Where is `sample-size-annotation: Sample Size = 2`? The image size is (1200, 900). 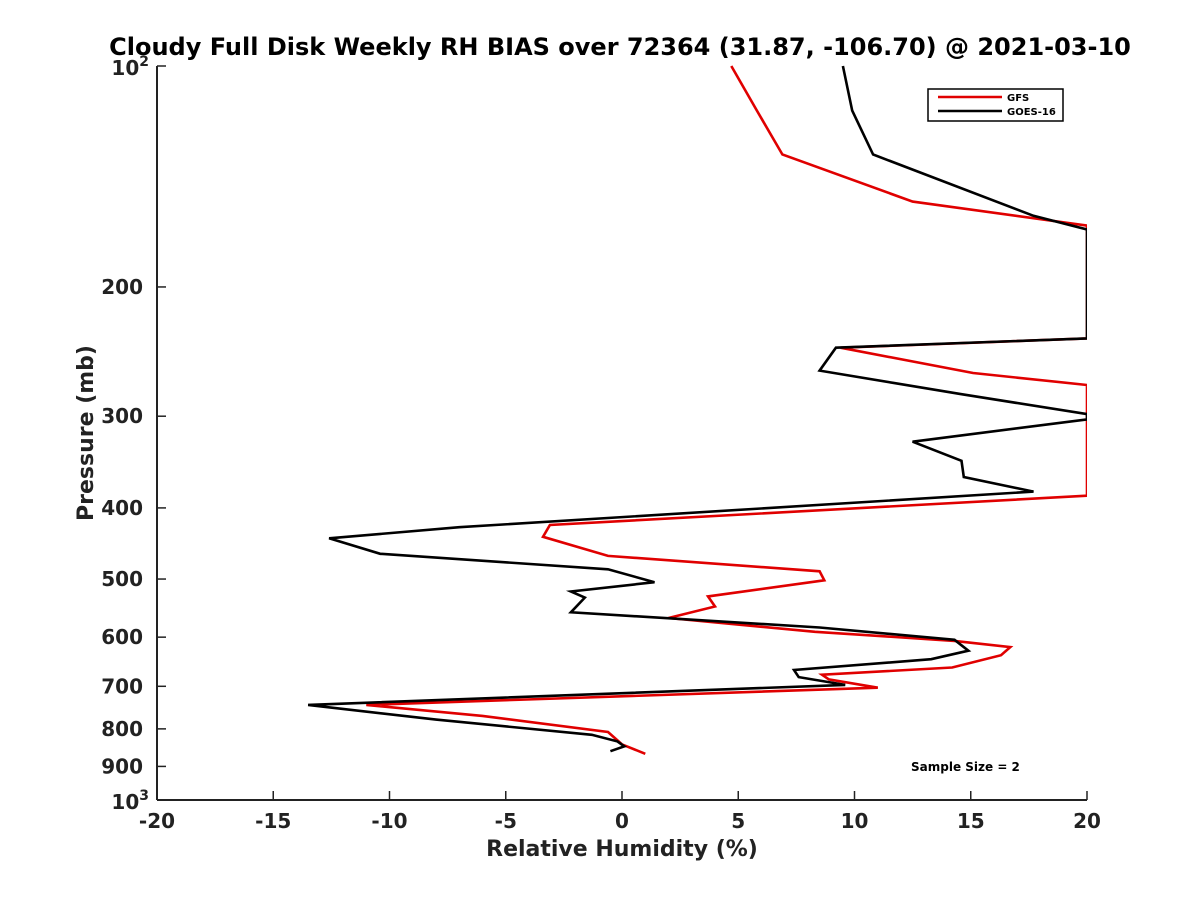
sample-size-annotation: Sample Size = 2 is located at coordinates (965, 767).